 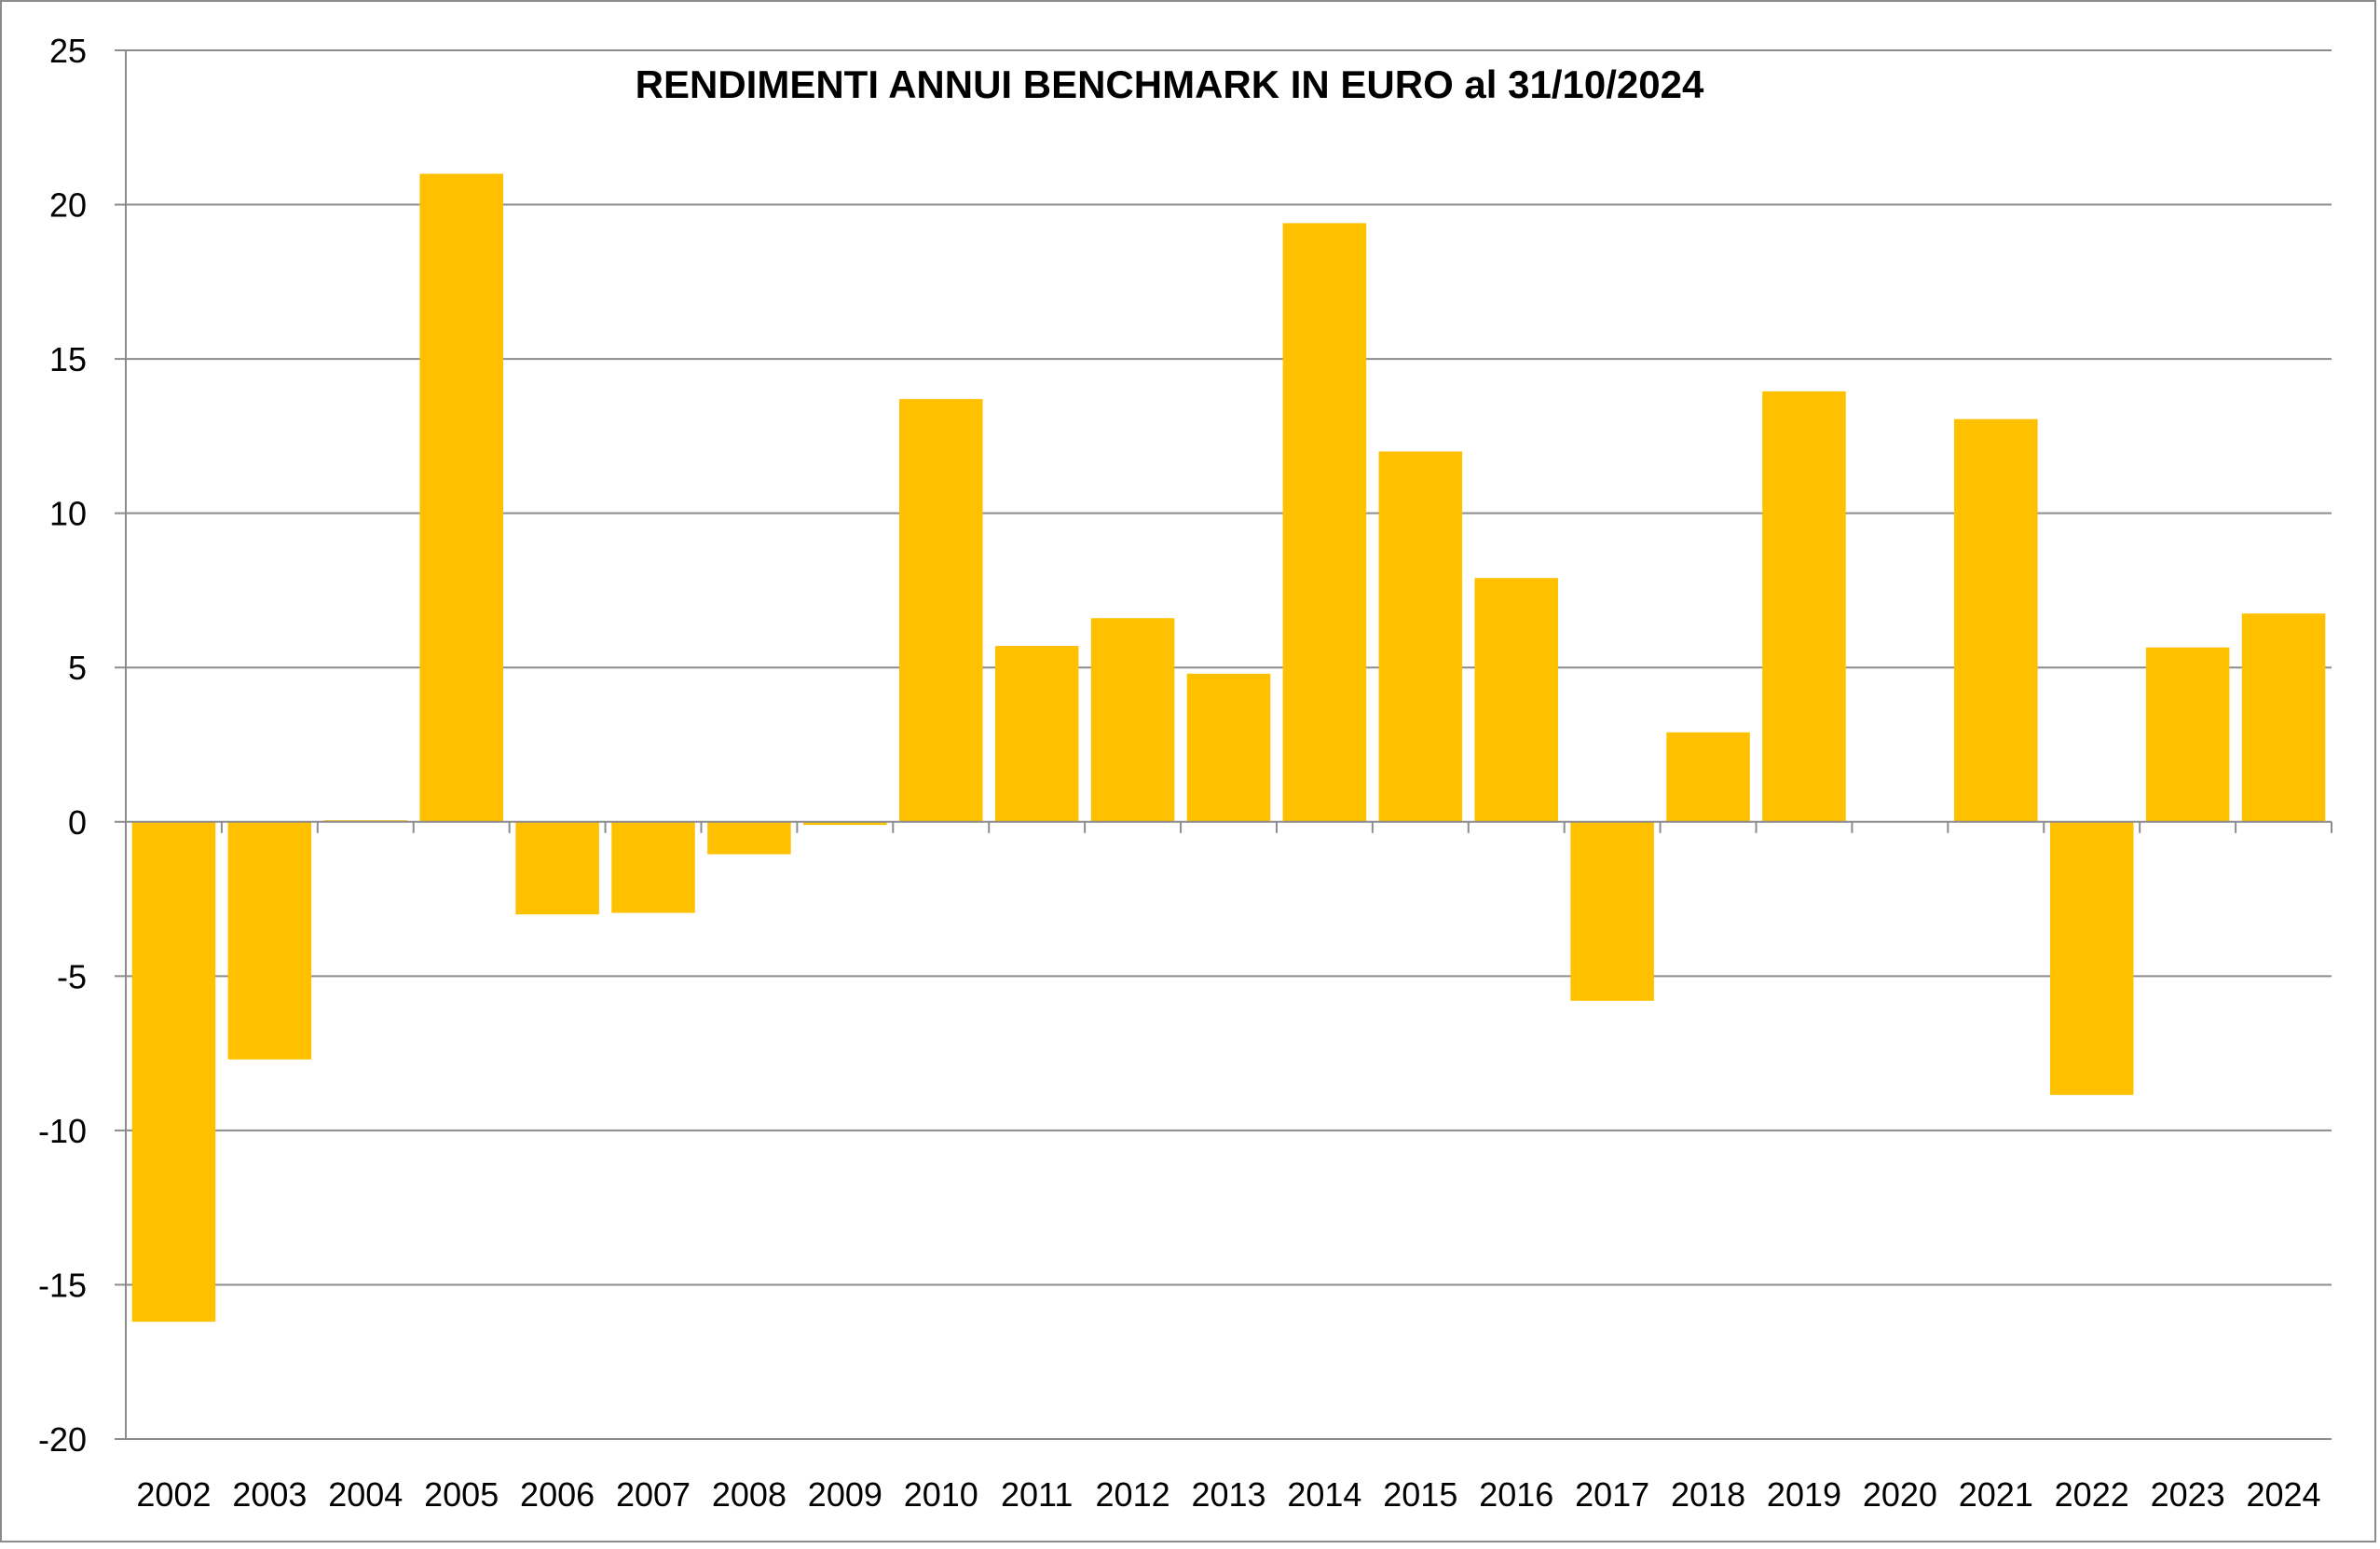 What do you see at coordinates (1708, 1495) in the screenshot?
I see `x-tick-label: 2018` at bounding box center [1708, 1495].